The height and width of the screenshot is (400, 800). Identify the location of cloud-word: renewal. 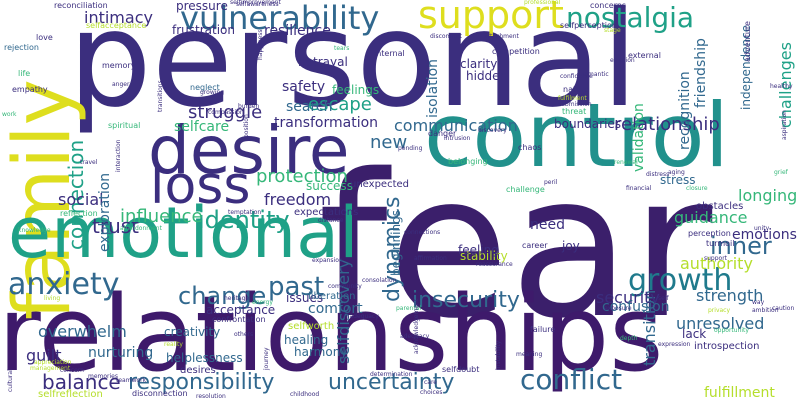
(626, 162).